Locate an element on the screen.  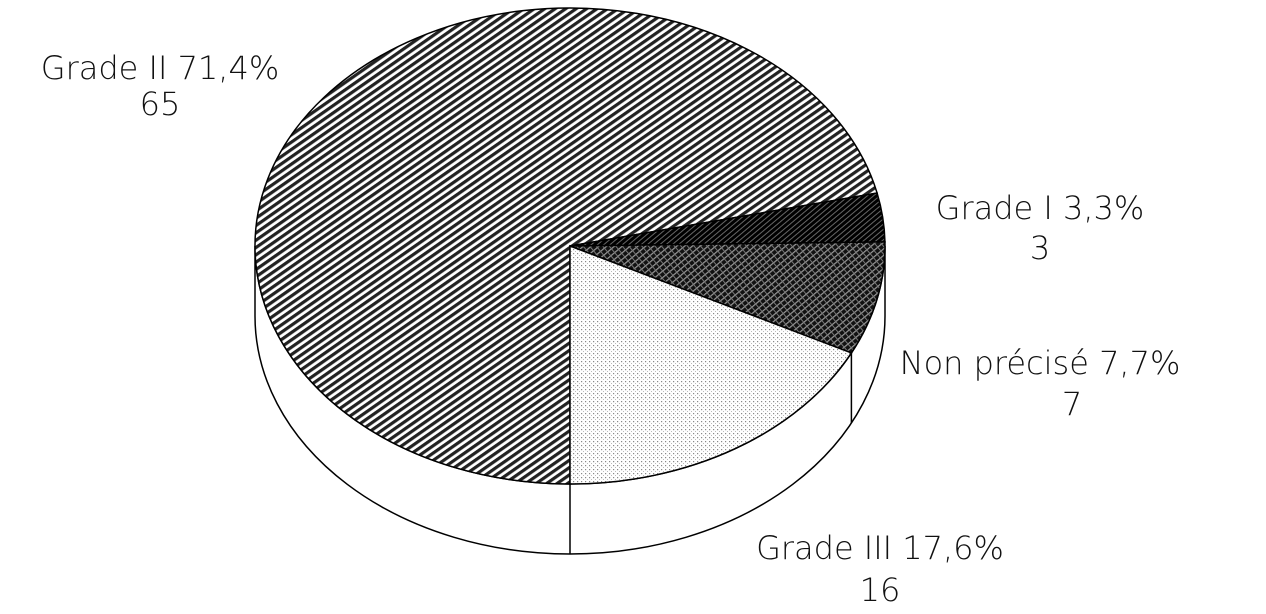
count-label: 16 is located at coordinates (880, 590).